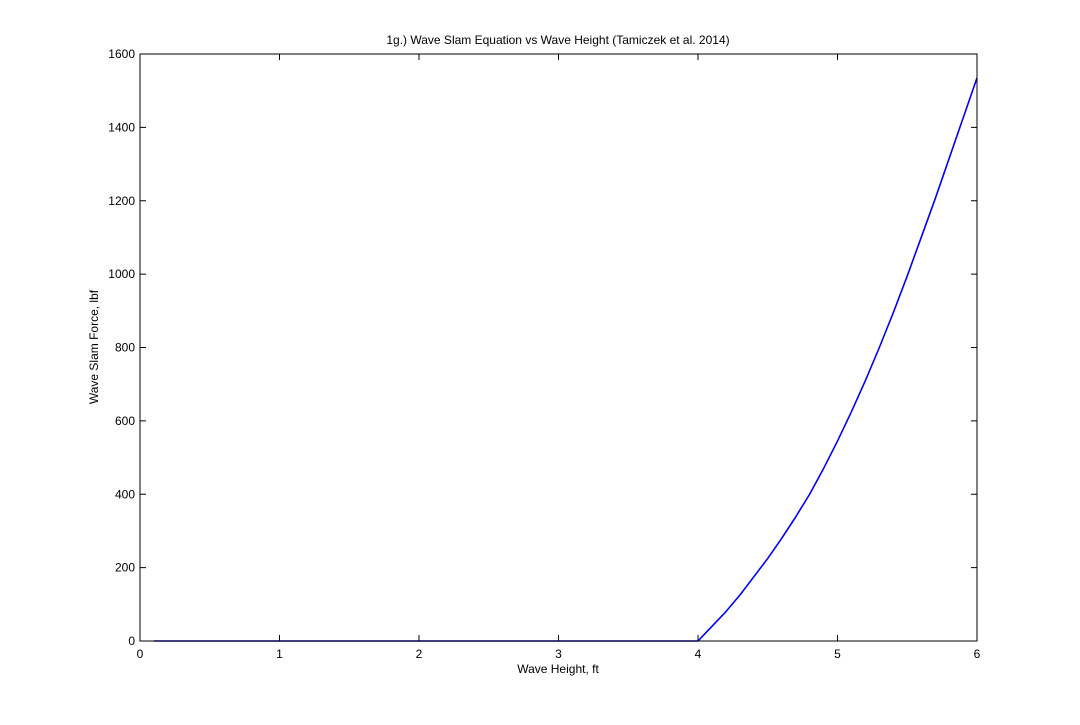  What do you see at coordinates (121, 274) in the screenshot?
I see `y-tick-label: 1000` at bounding box center [121, 274].